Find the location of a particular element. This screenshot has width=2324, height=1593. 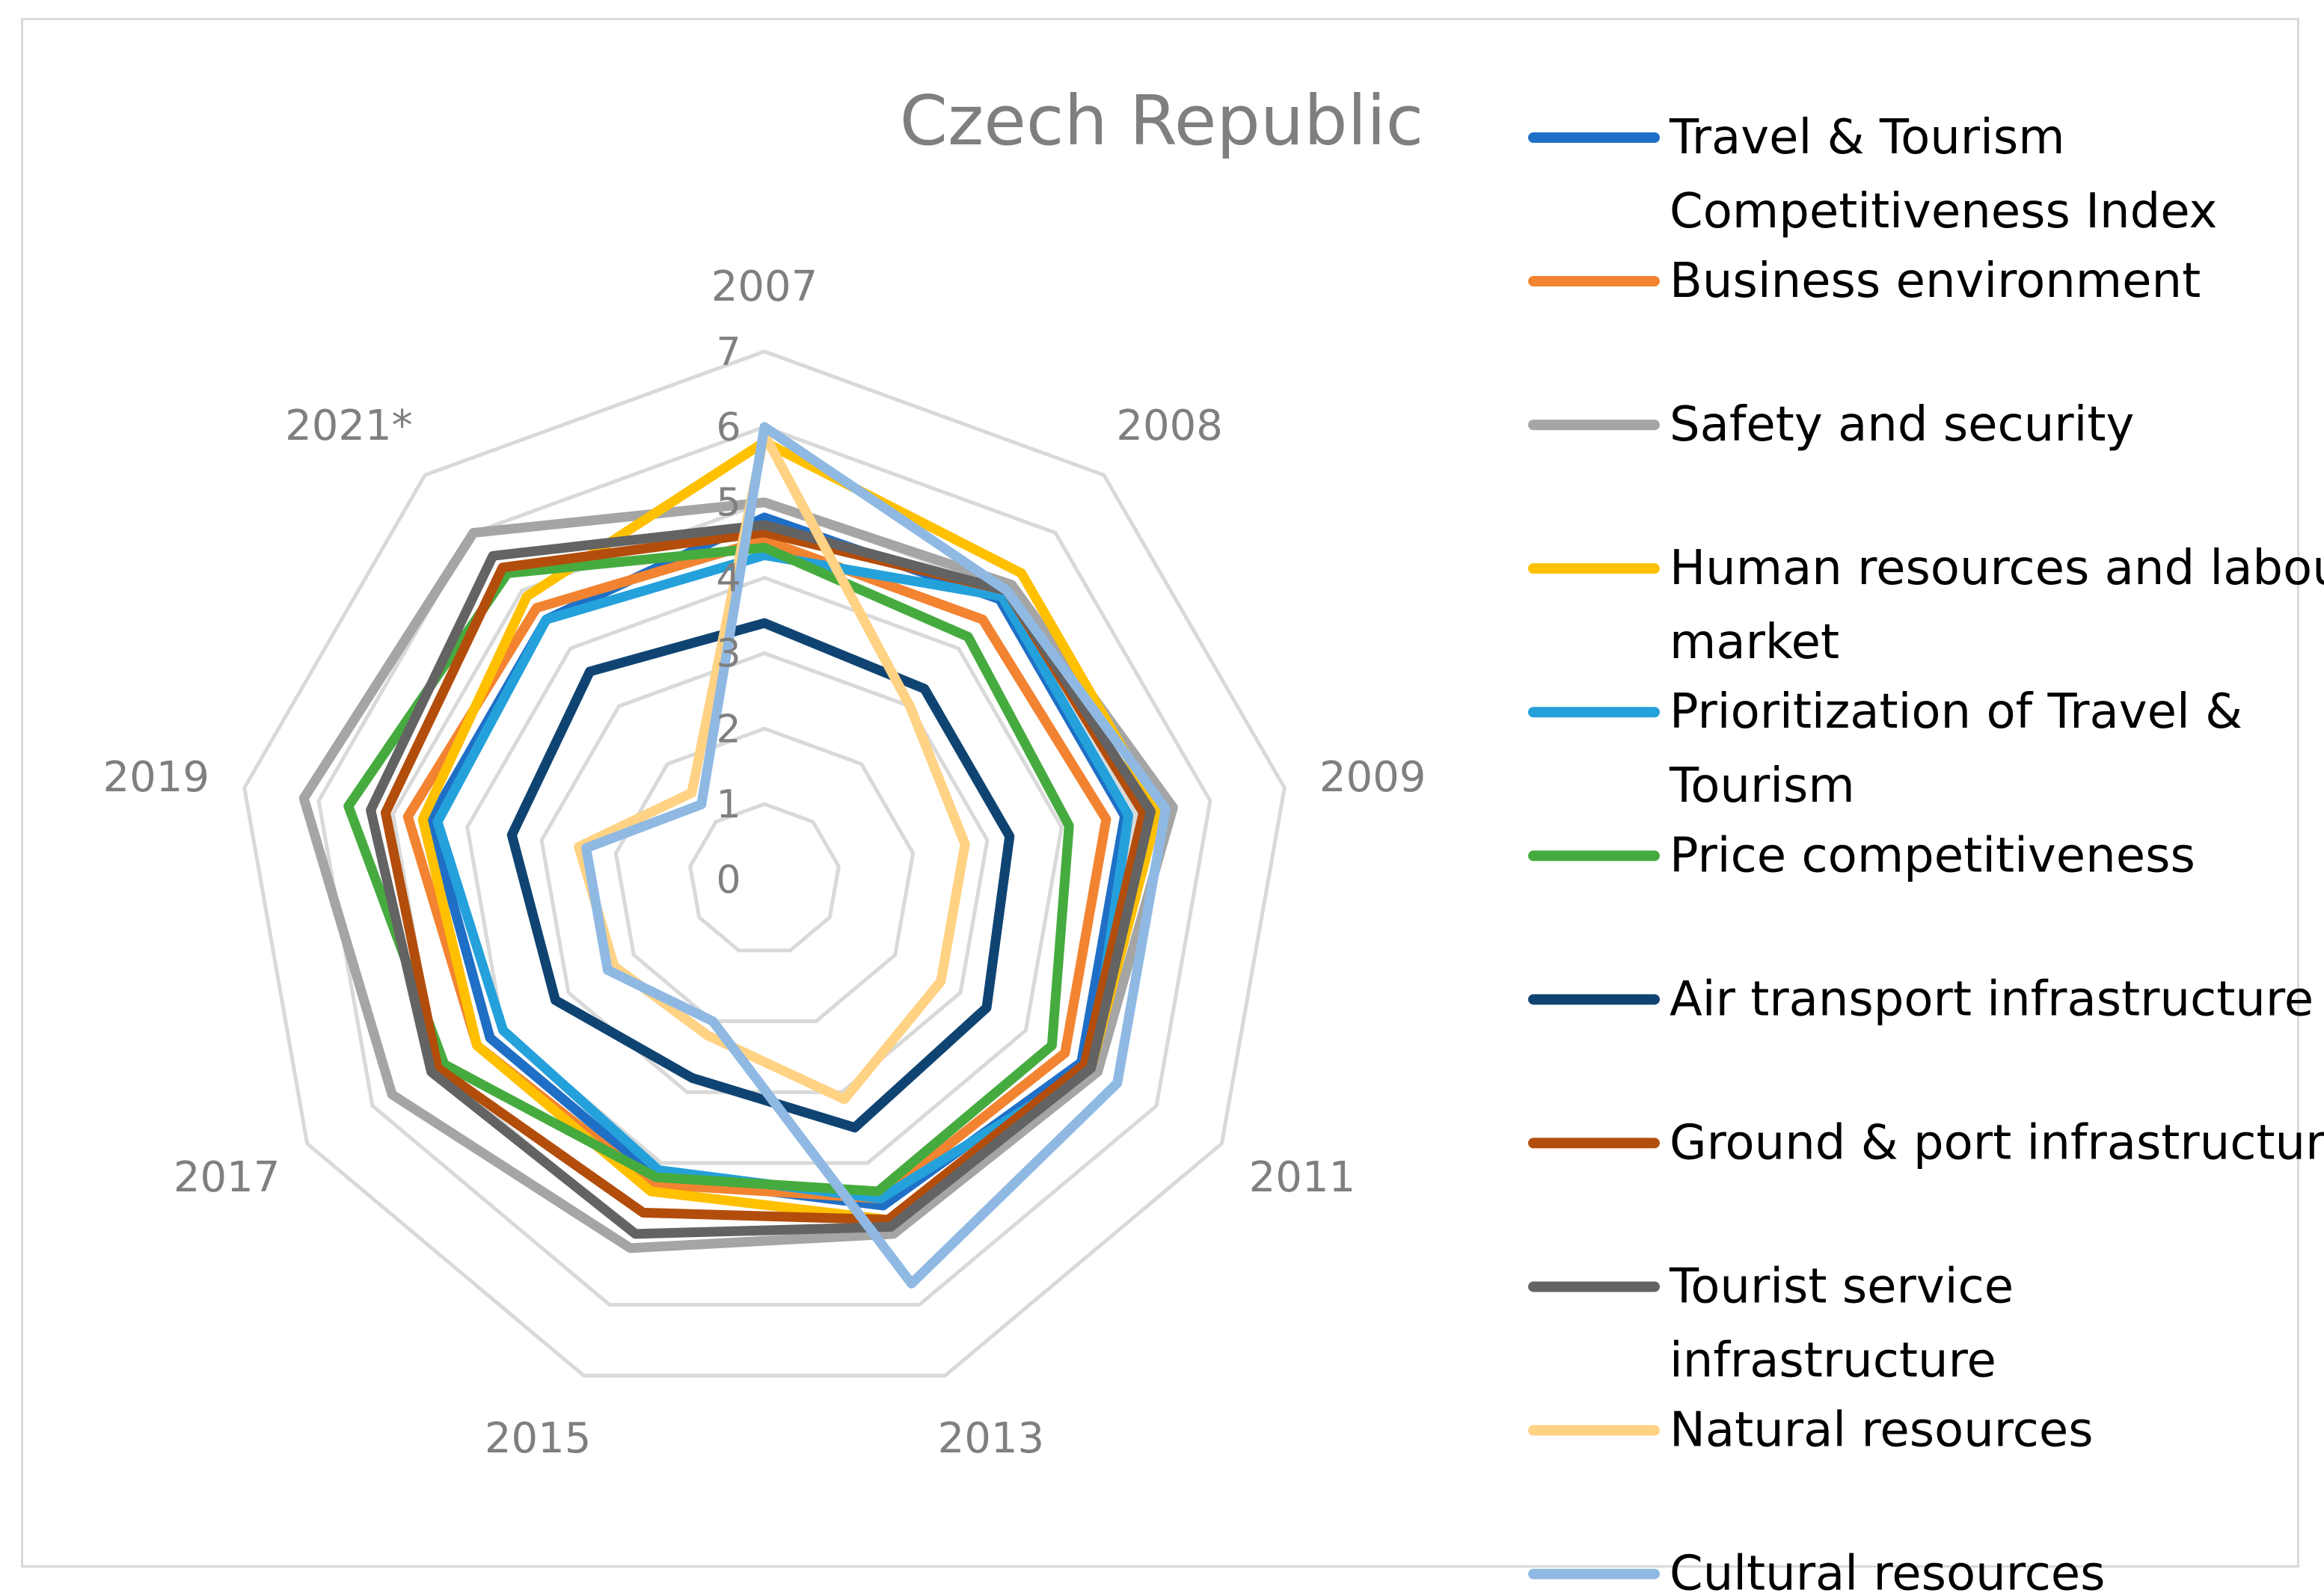

tick-label-7: 7 is located at coordinates (728, 352).